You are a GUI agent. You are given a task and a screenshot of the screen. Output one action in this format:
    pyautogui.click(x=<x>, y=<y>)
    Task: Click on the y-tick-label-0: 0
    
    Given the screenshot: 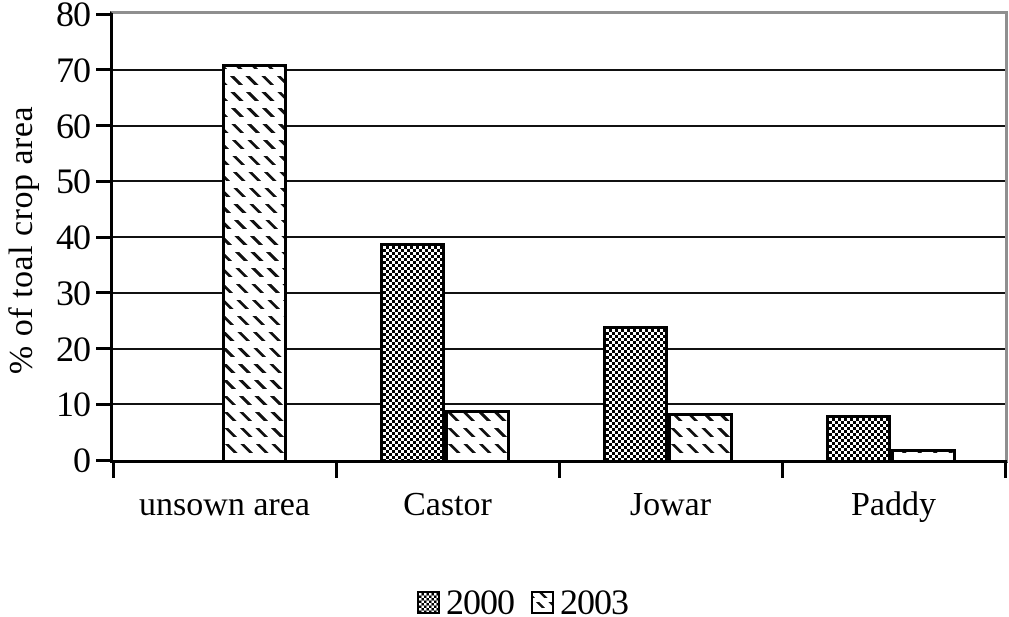 What is the action you would take?
    pyautogui.click(x=82, y=460)
    